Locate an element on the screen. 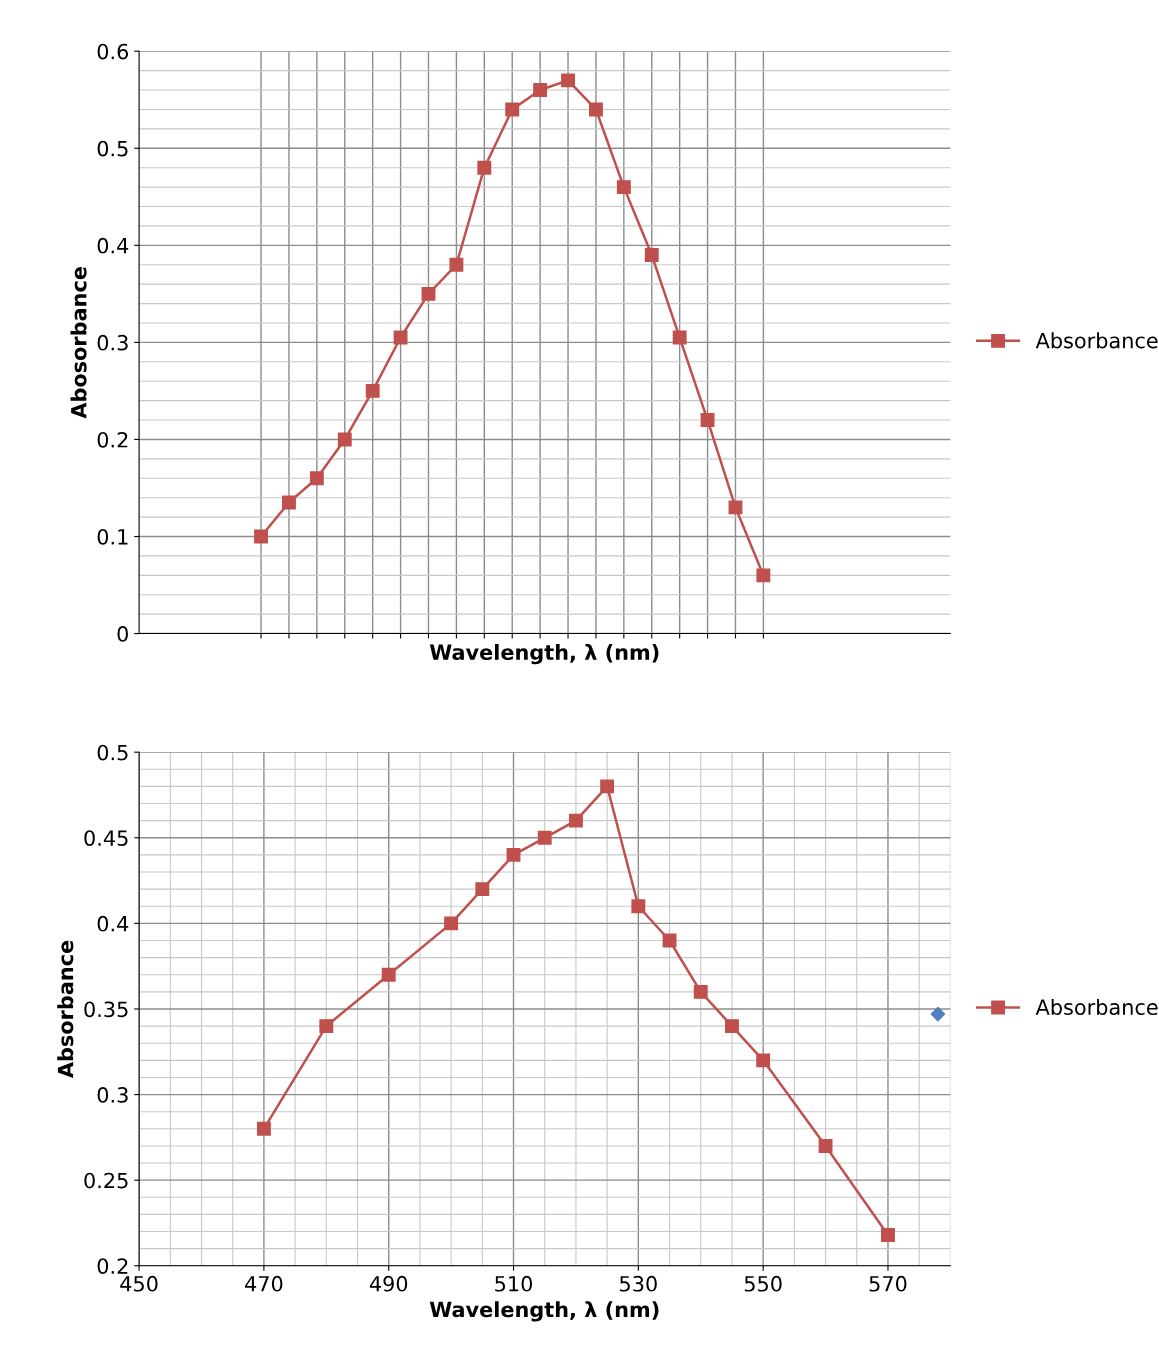 The image size is (1159, 1348). x-tick-label: 470 is located at coordinates (264, 1283).